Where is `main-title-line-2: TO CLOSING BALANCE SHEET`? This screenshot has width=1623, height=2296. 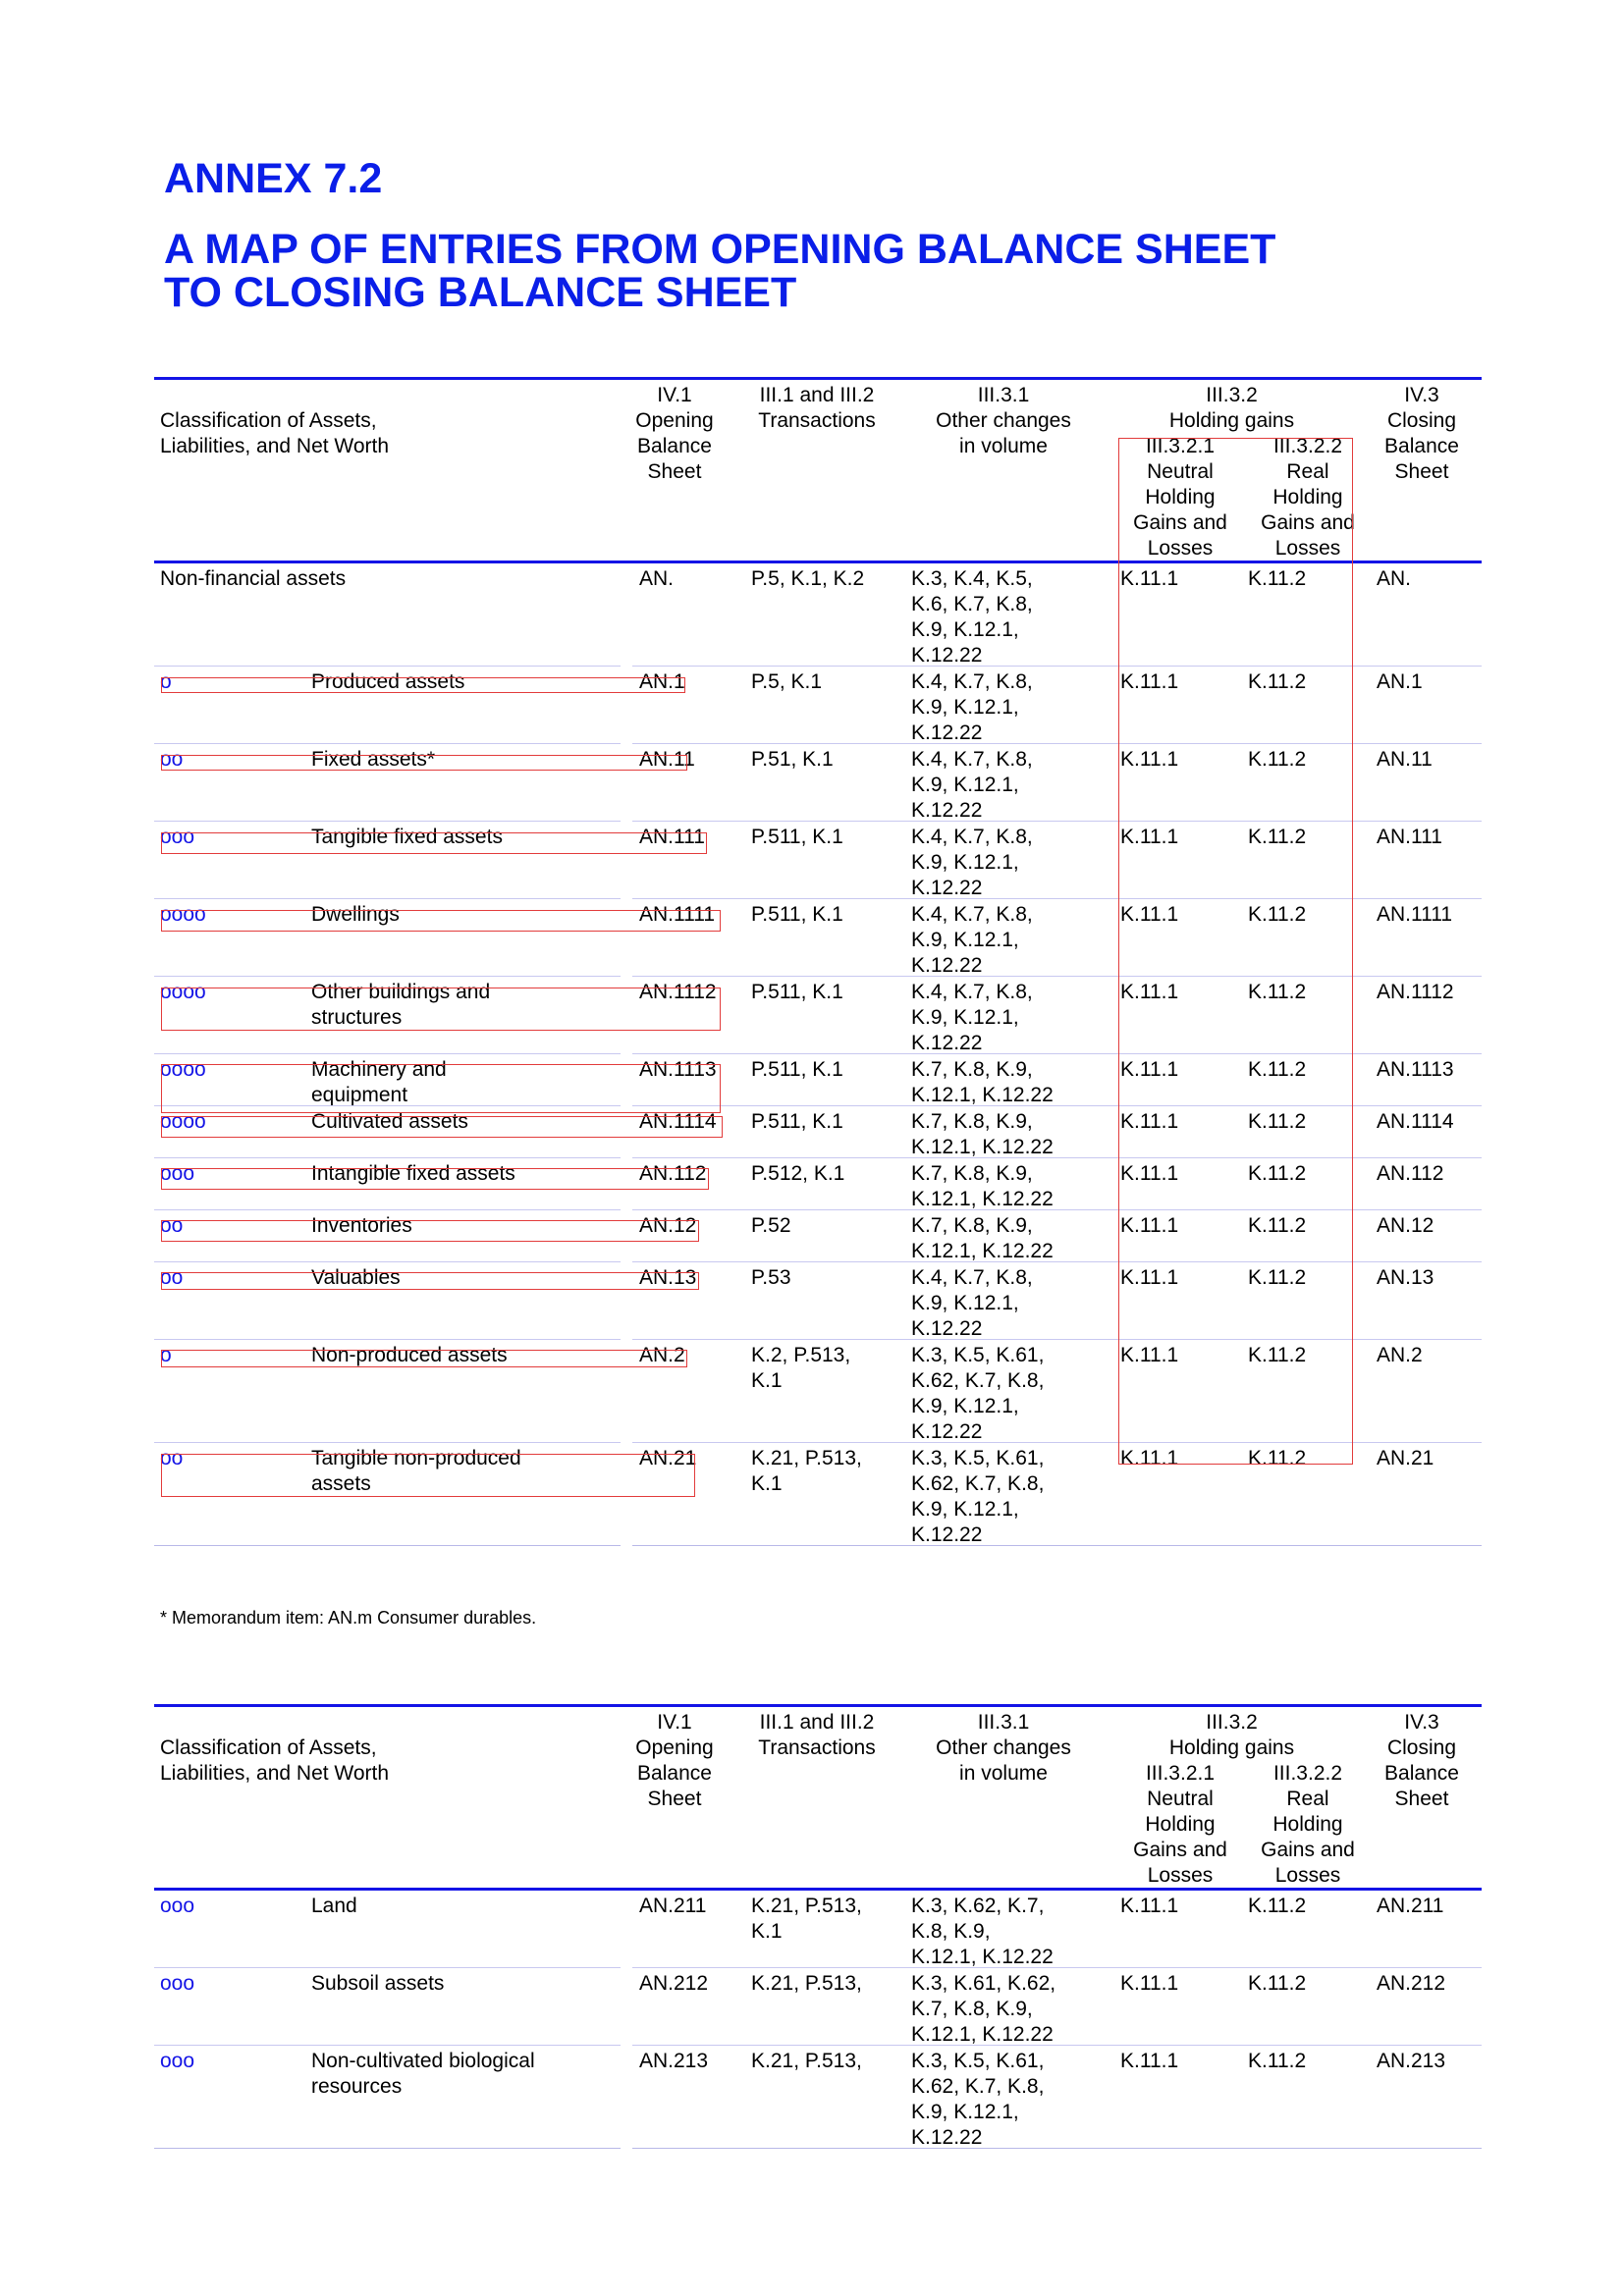
main-title-line-2: TO CLOSING BALANCE SHEET is located at coordinates (480, 293).